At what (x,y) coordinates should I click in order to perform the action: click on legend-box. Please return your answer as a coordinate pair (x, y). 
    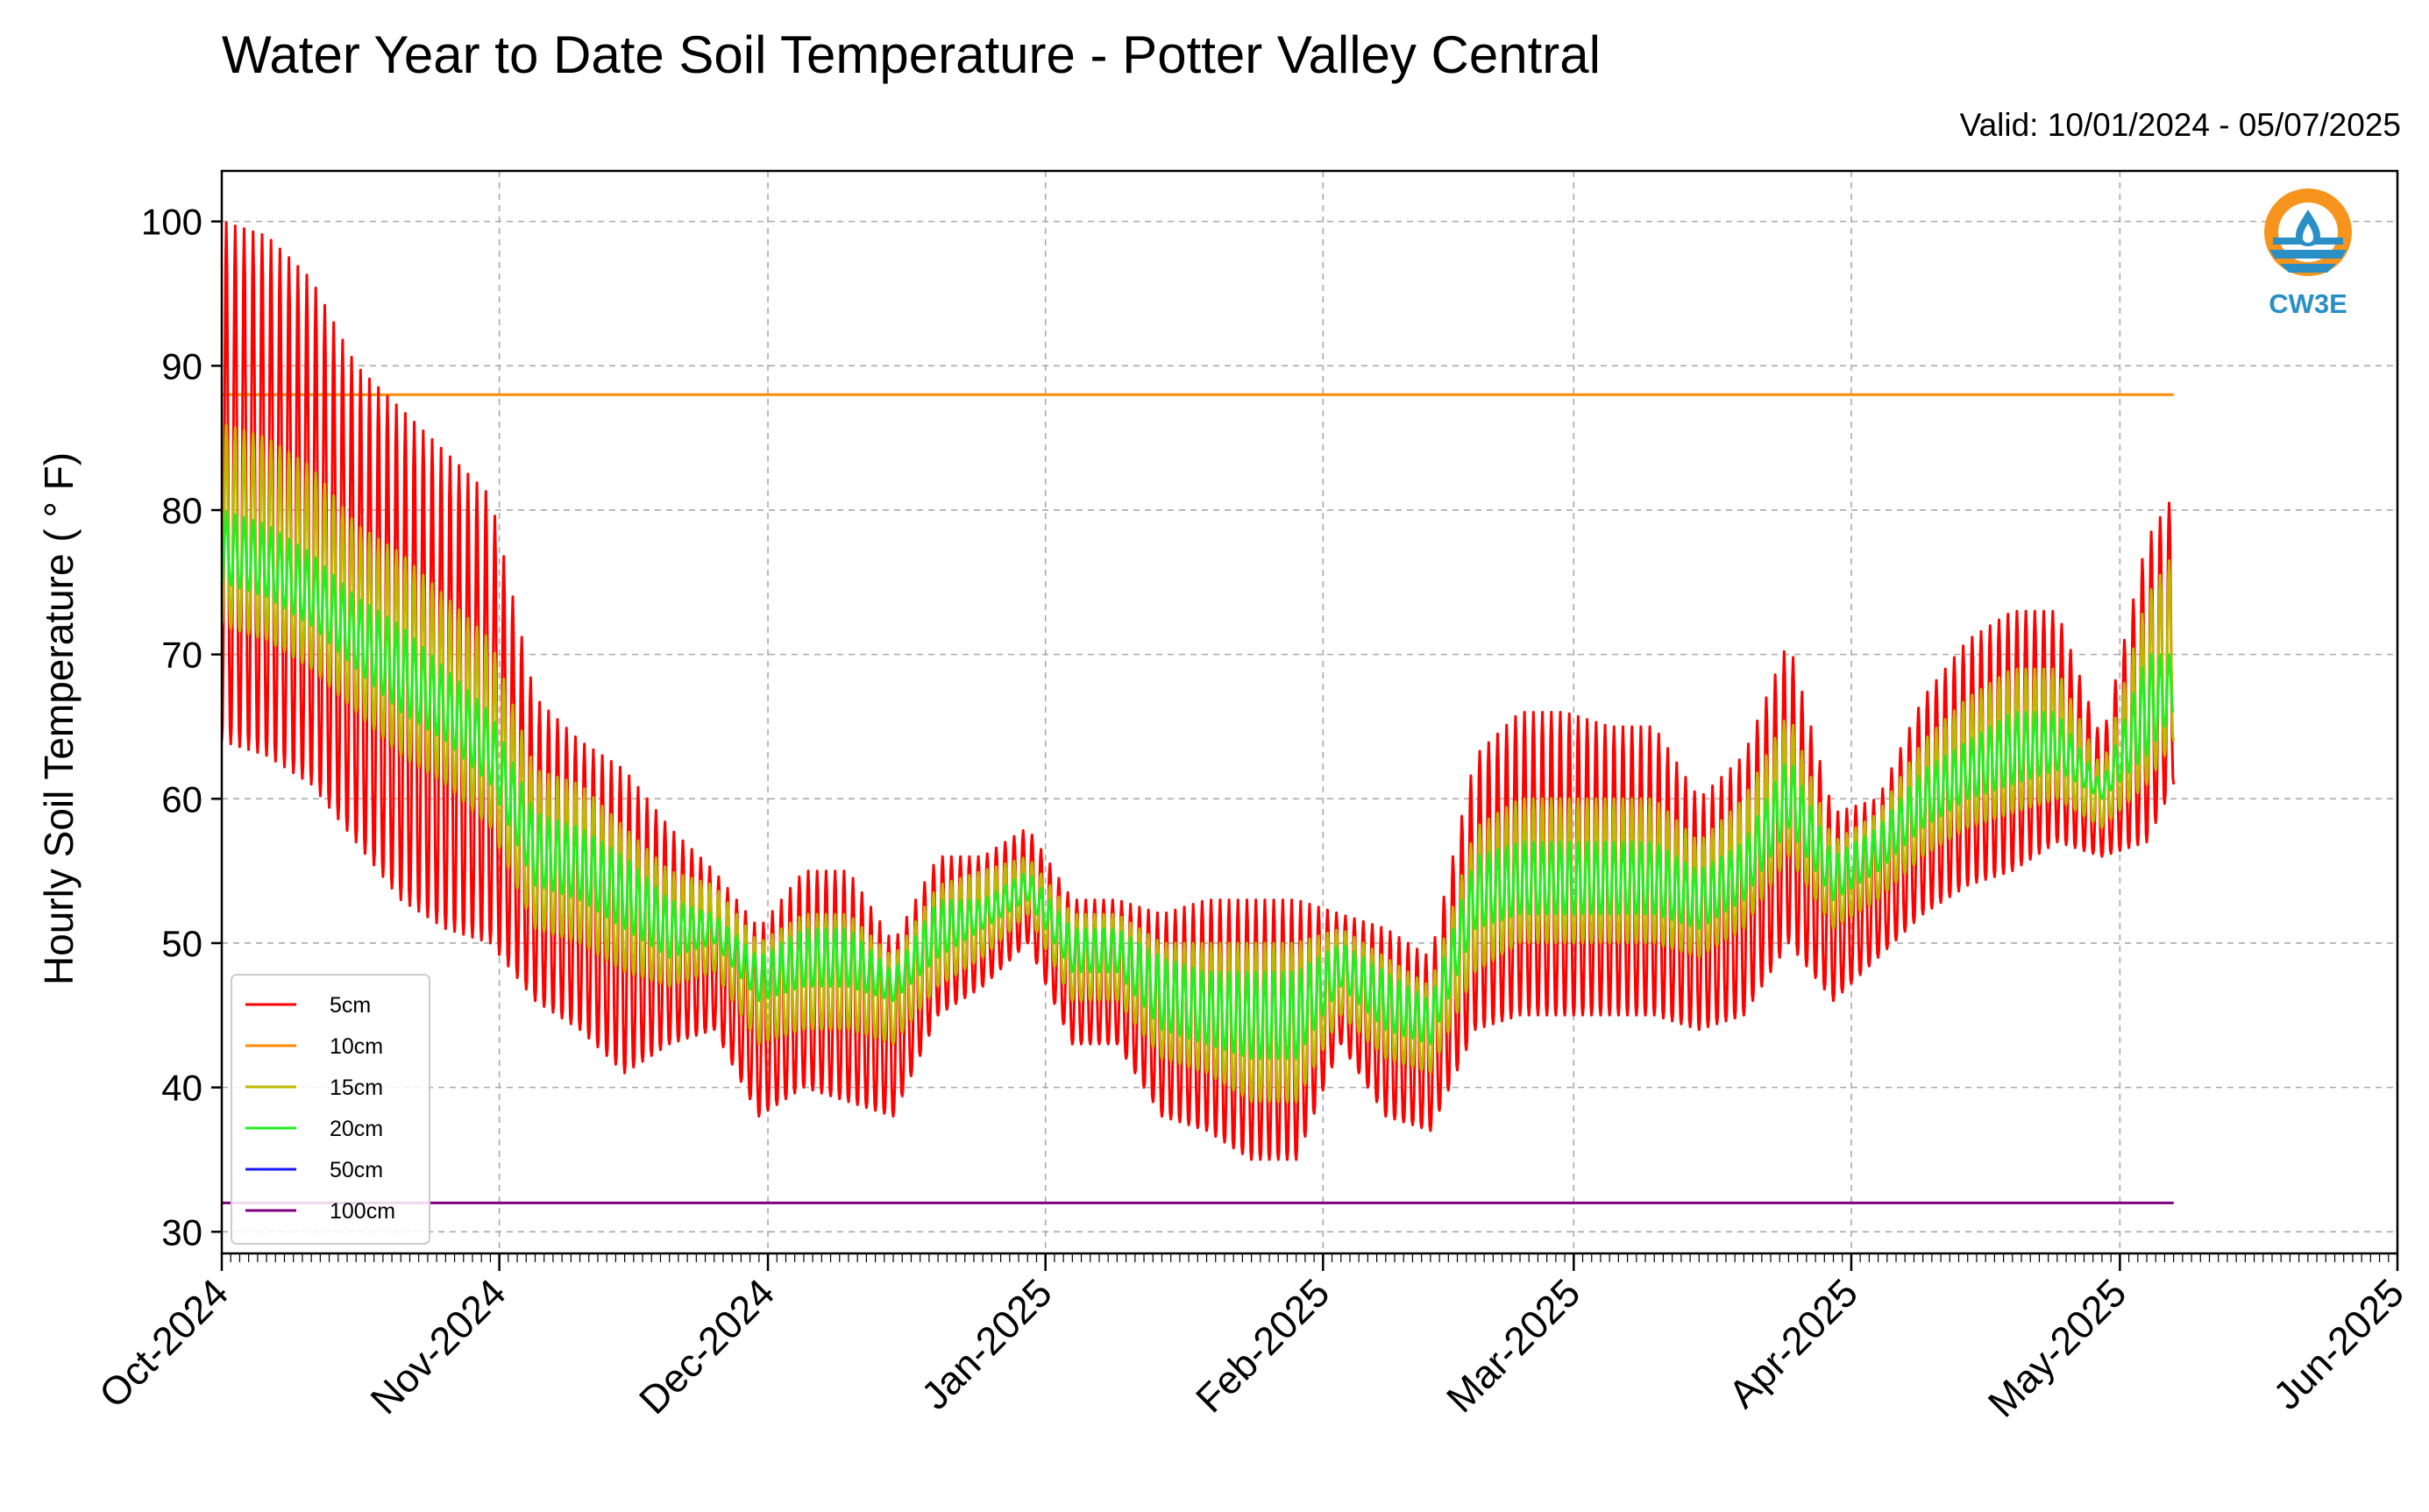
    Looking at the image, I should click on (330, 1109).